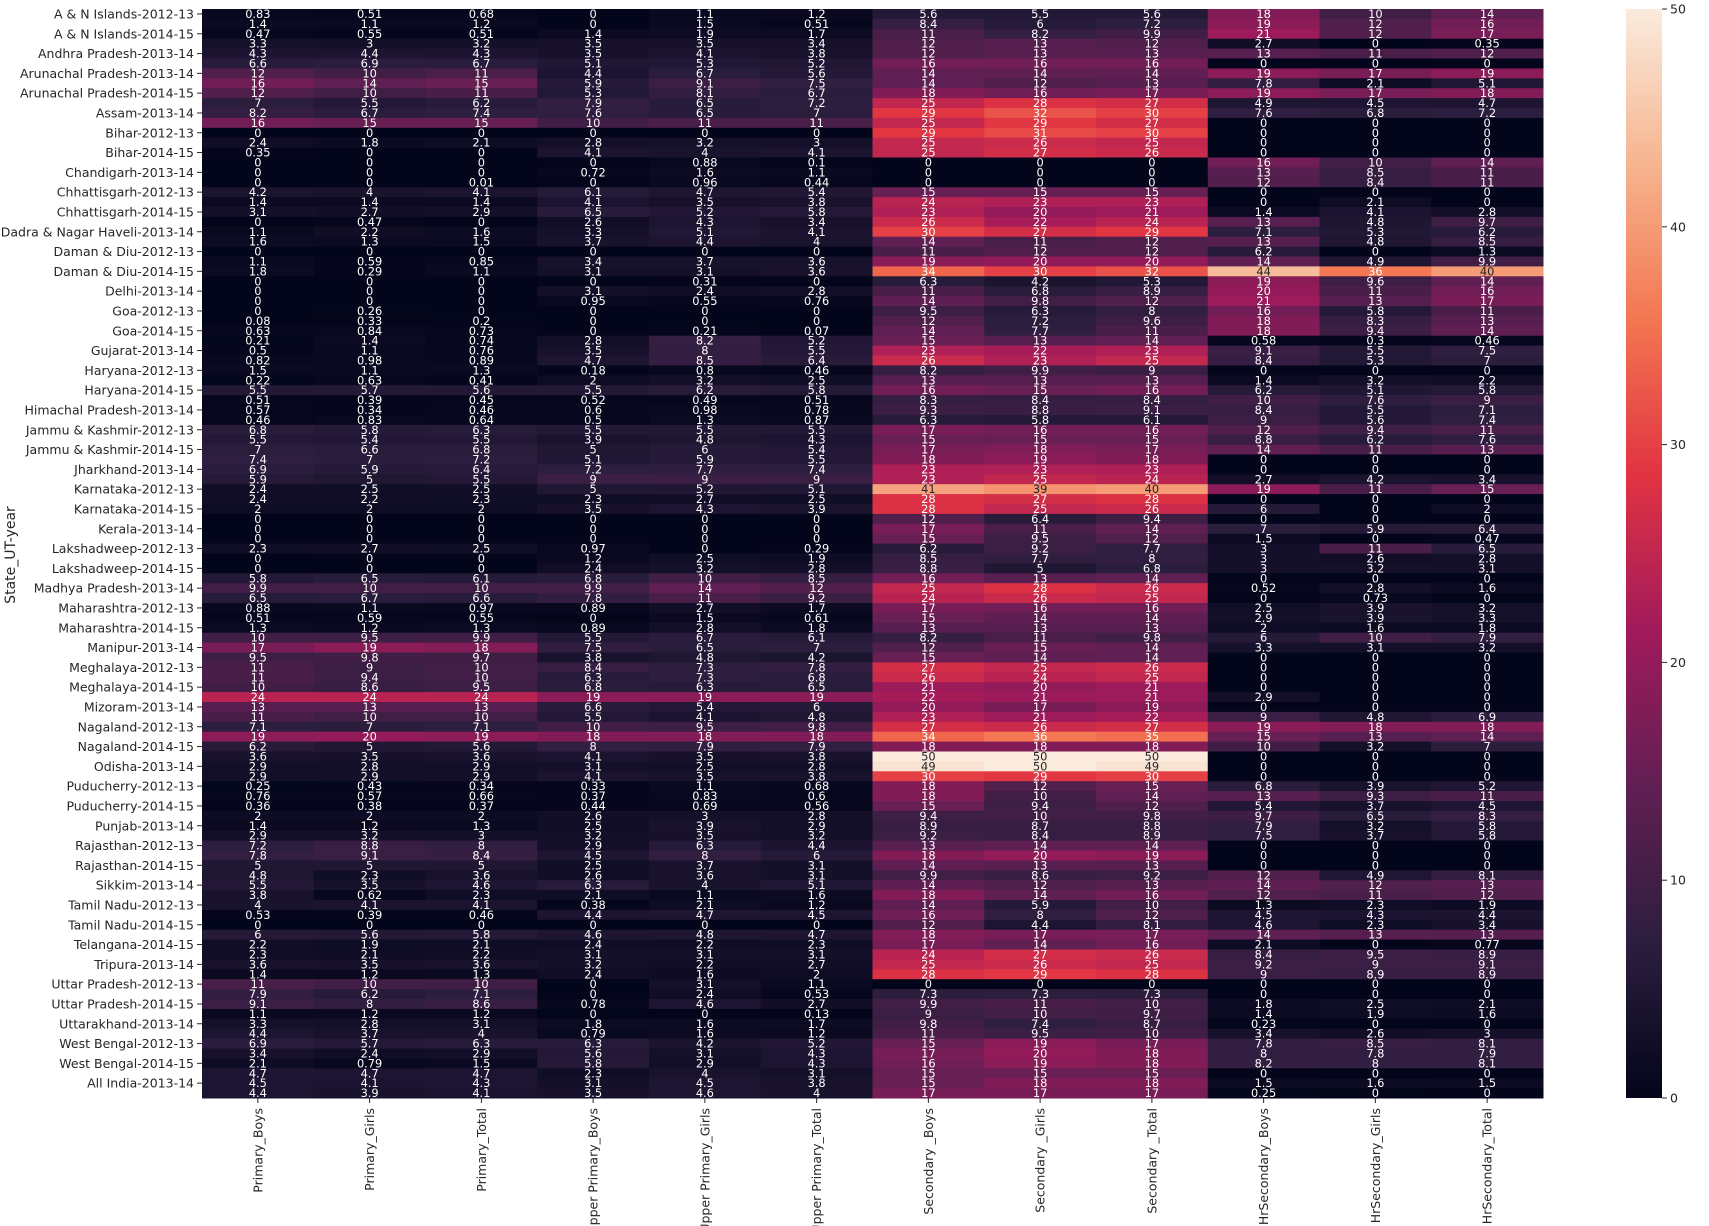 The width and height of the screenshot is (1709, 1226). I want to click on cell-value-label: 10, so click(593, 727).